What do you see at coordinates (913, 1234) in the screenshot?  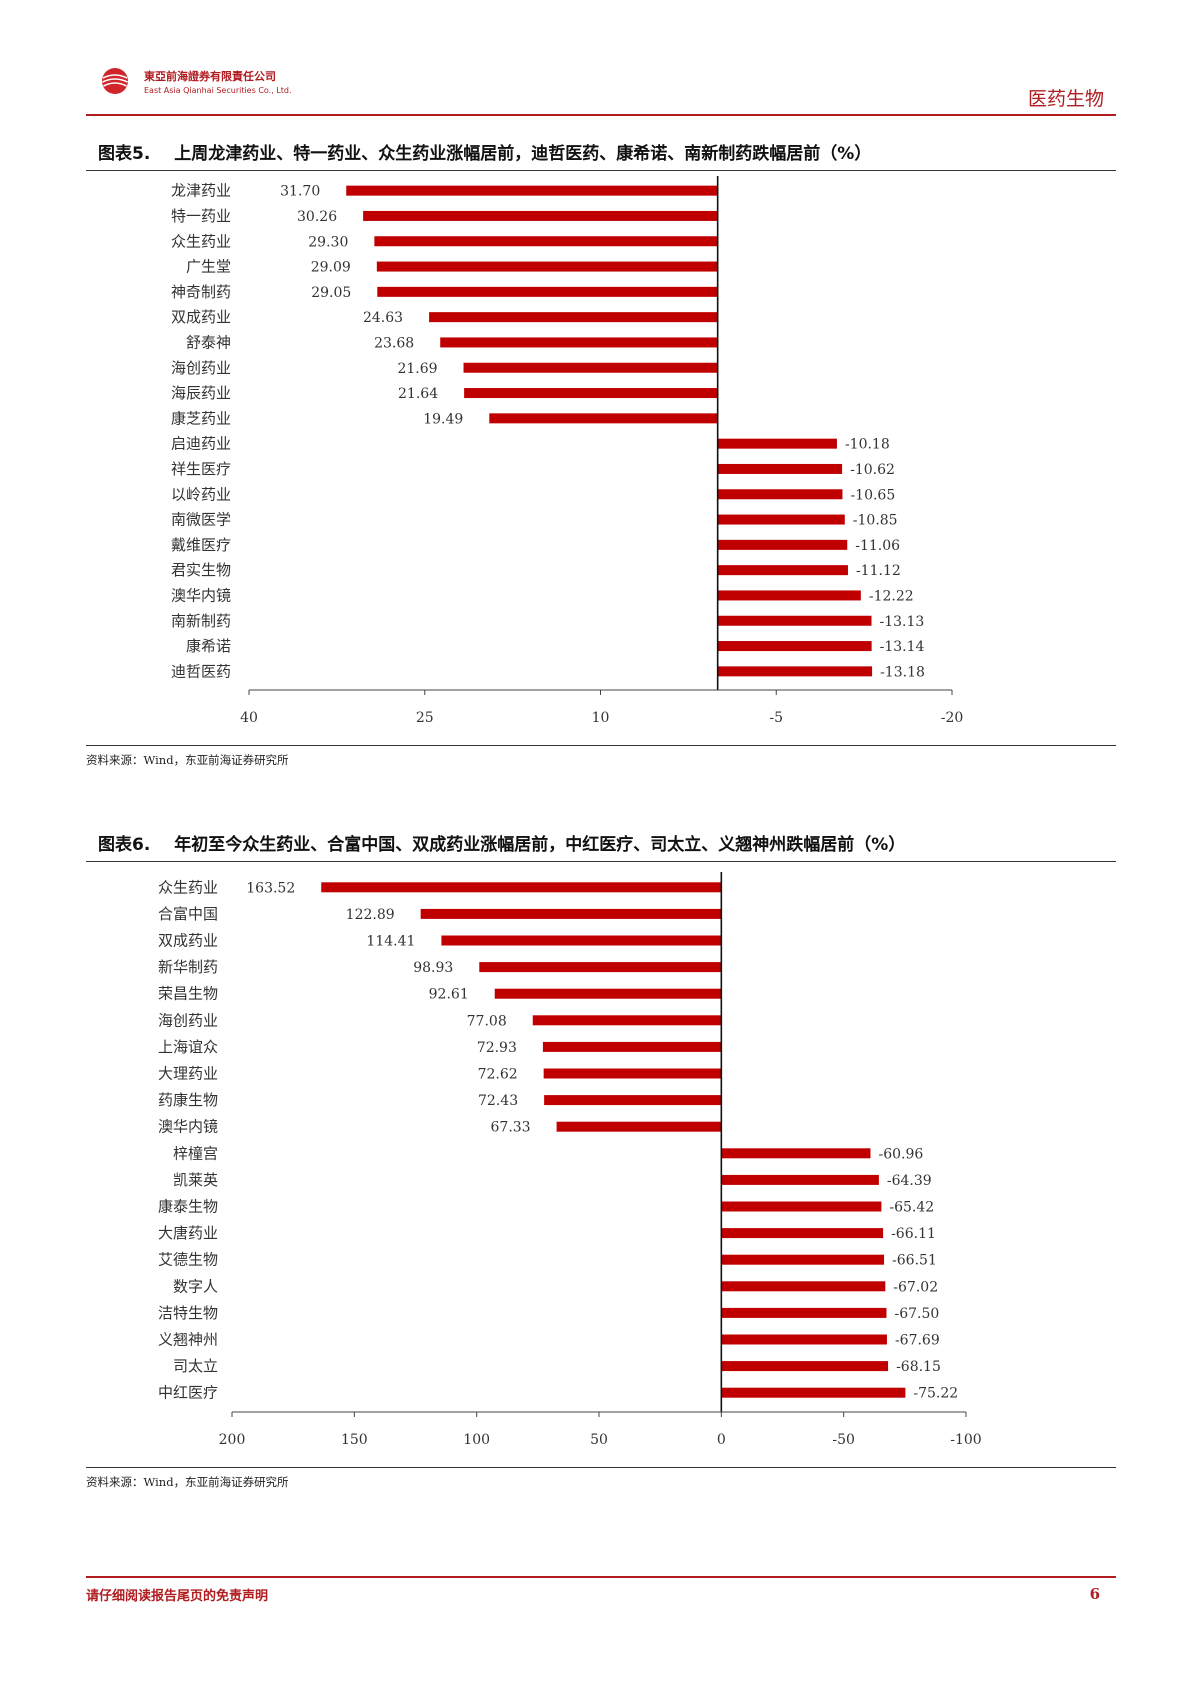 I see `data-label: -66.11` at bounding box center [913, 1234].